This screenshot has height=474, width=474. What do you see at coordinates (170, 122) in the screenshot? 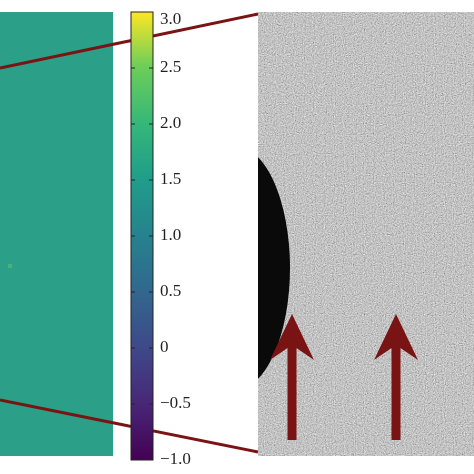
I see `tick-label: 2.0` at bounding box center [170, 122].